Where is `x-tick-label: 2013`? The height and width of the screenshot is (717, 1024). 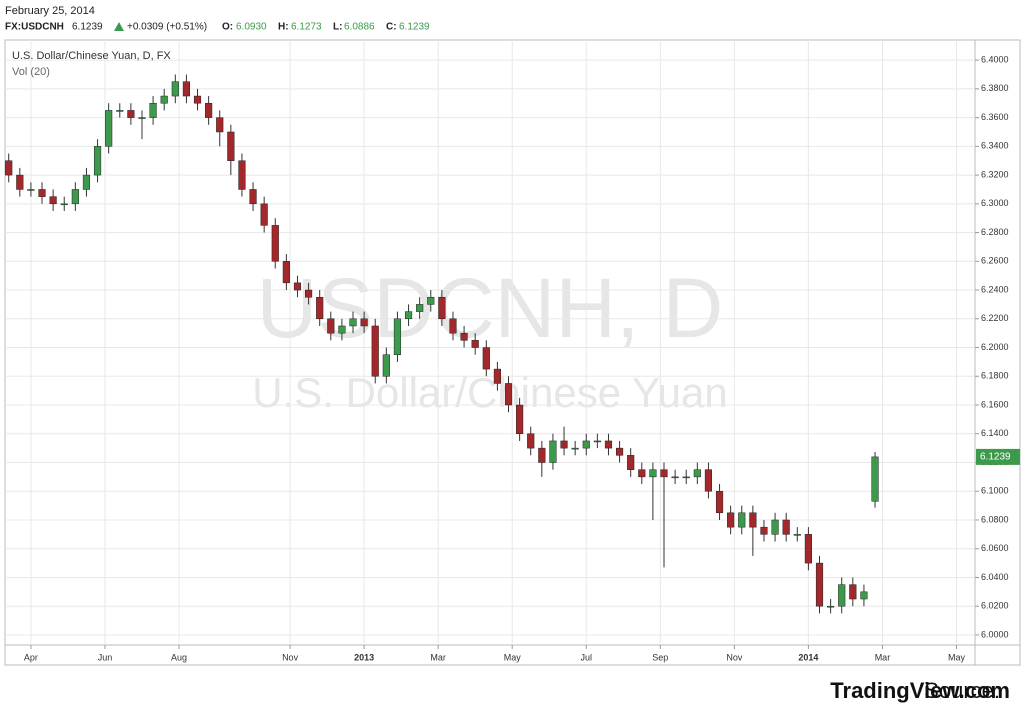 x-tick-label: 2013 is located at coordinates (364, 657).